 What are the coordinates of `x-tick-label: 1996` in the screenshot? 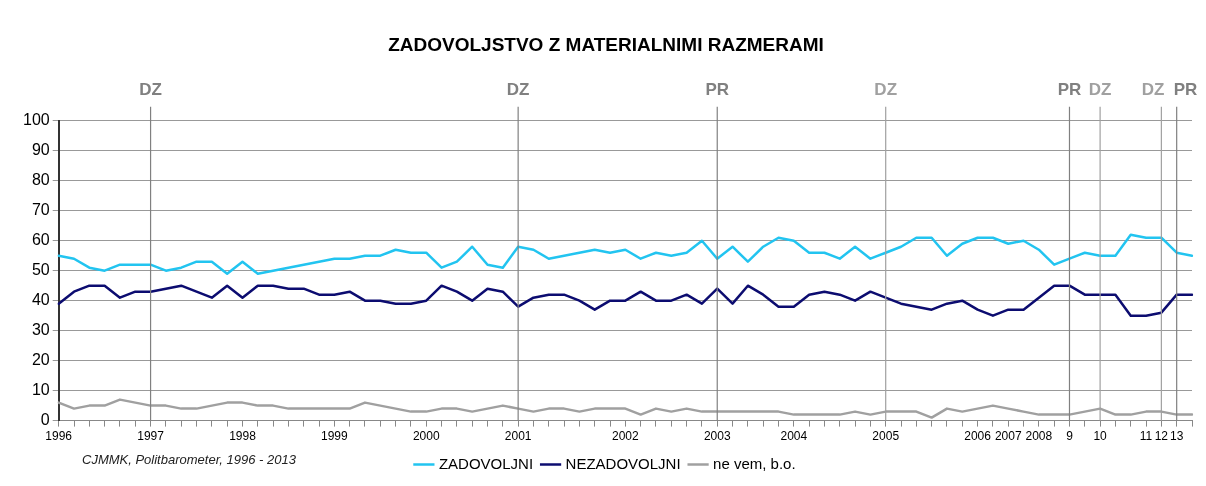 It's located at (59, 436).